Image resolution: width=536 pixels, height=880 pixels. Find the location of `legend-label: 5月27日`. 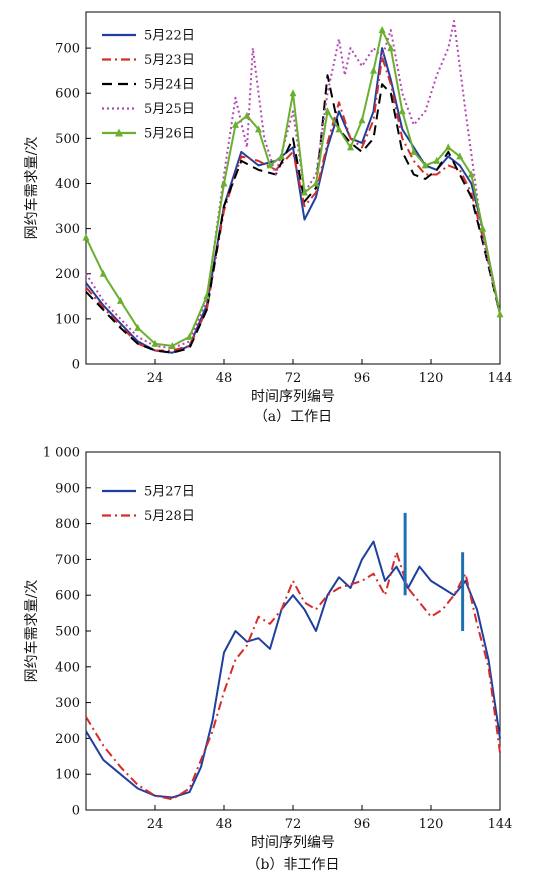

legend-label: 5月27日 is located at coordinates (169, 492).